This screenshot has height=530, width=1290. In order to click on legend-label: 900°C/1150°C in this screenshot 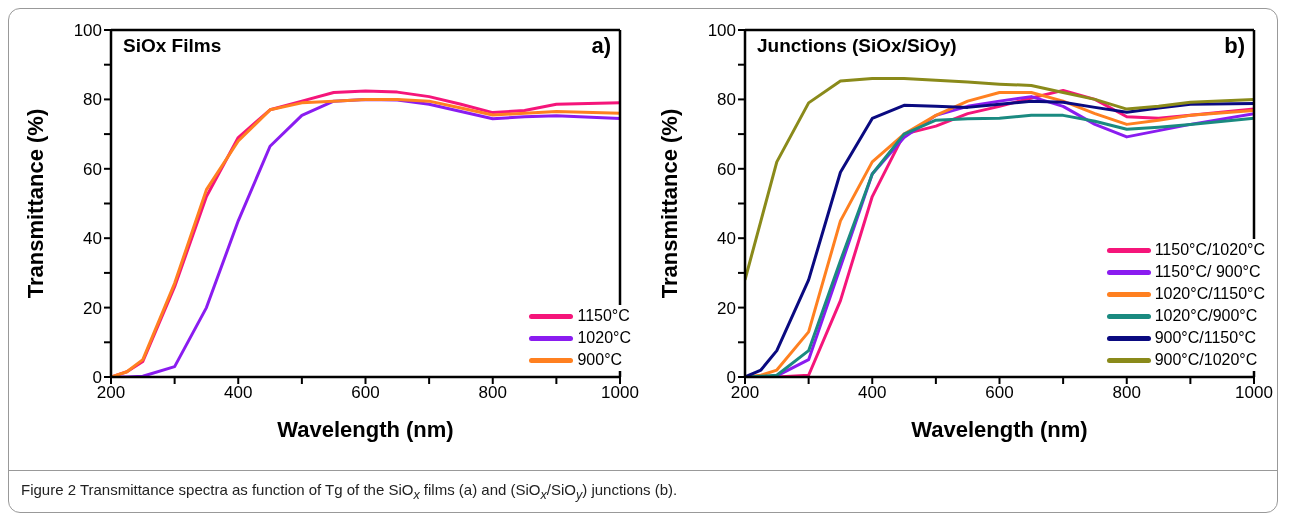, I will do `click(1205, 338)`.